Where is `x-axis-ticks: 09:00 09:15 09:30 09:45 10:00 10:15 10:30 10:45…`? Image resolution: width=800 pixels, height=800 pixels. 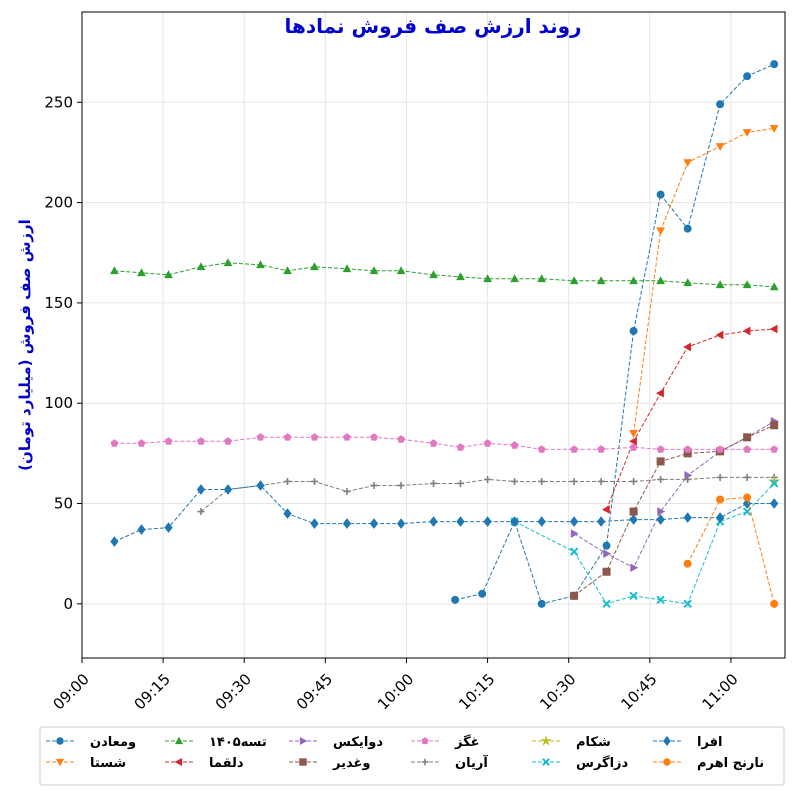 x-axis-ticks: 09:00 09:15 09:30 09:45 10:00 10:15 10:30 10:45… is located at coordinates (396, 685).